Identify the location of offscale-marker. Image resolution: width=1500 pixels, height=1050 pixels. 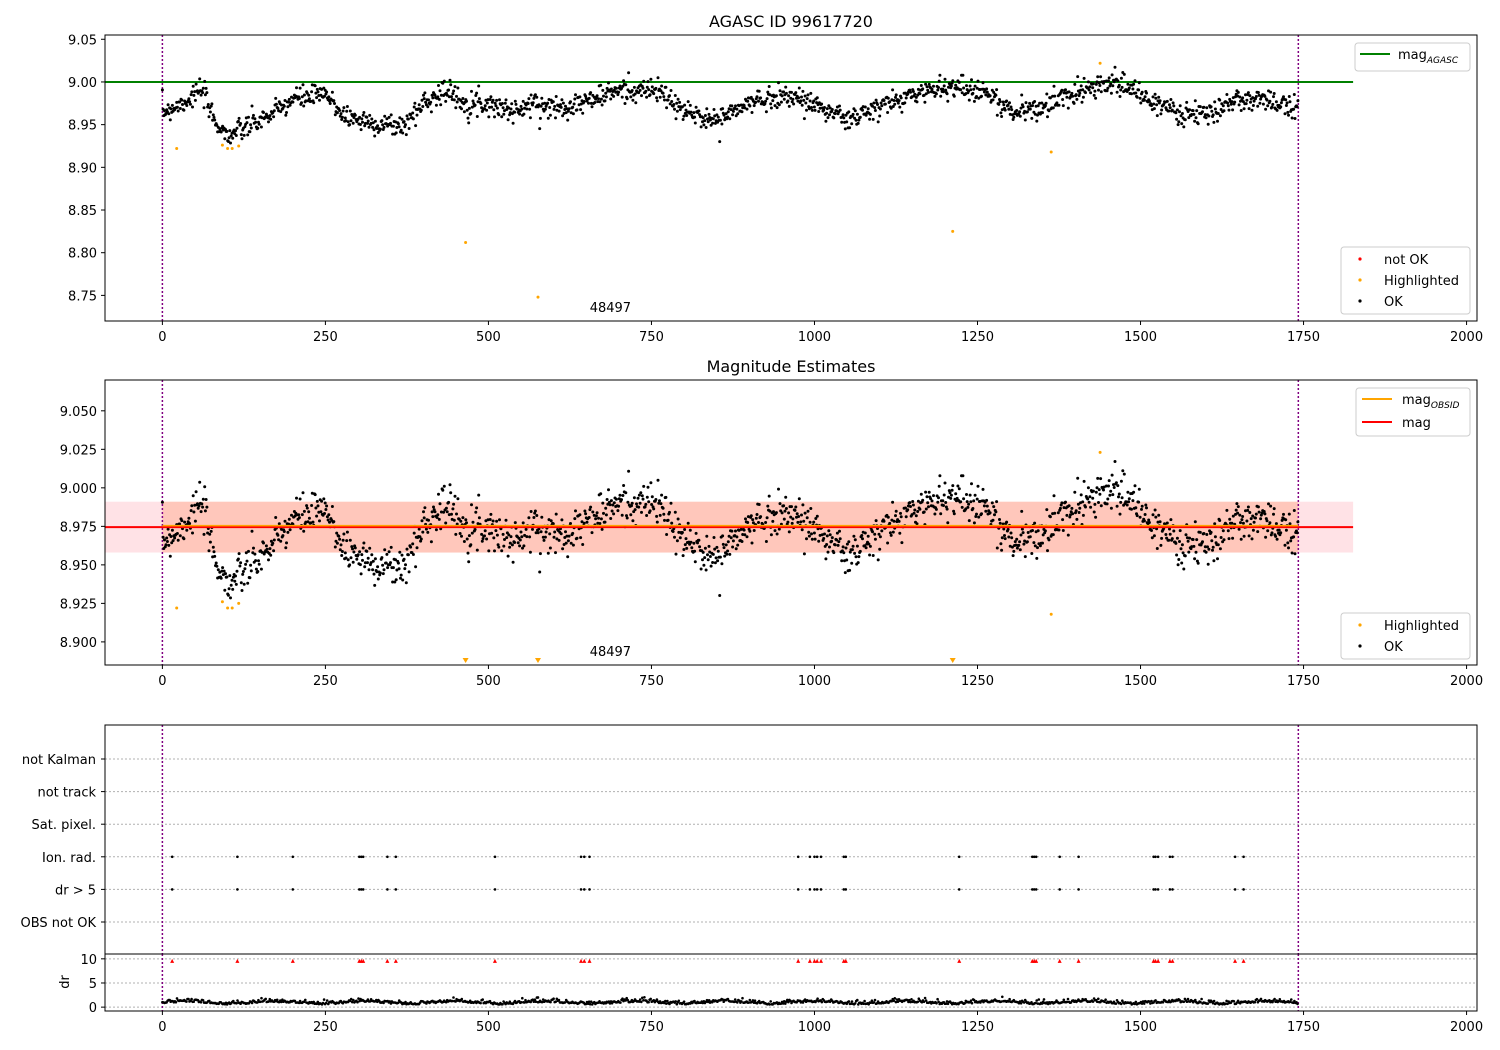
(952, 660).